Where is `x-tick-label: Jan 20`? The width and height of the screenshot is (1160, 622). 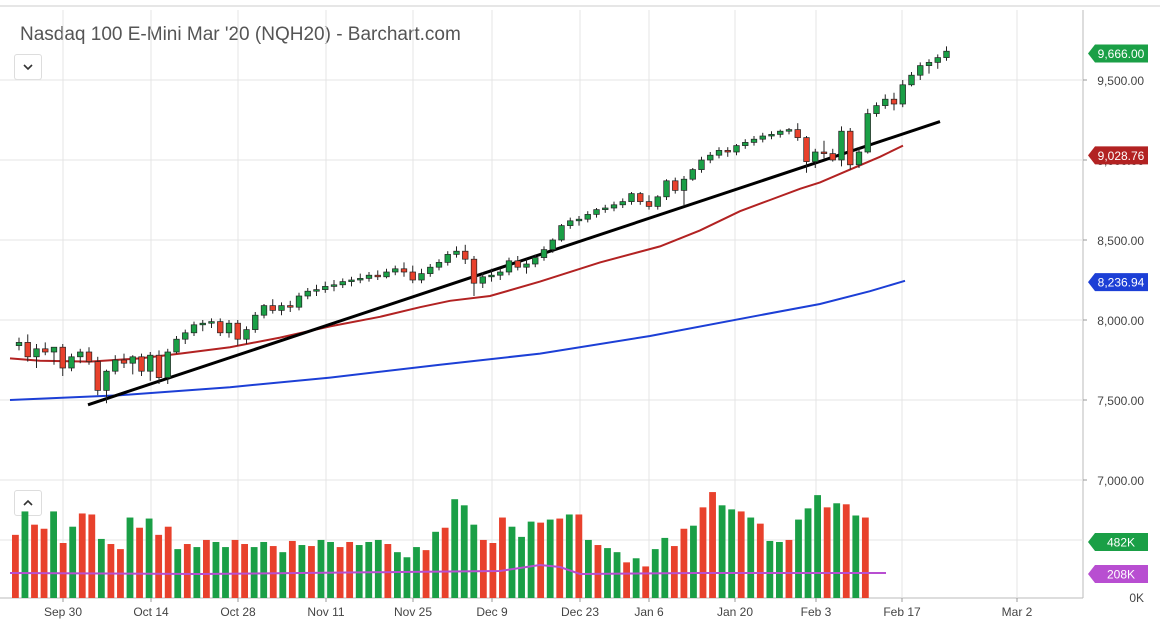
x-tick-label: Jan 20 is located at coordinates (735, 612).